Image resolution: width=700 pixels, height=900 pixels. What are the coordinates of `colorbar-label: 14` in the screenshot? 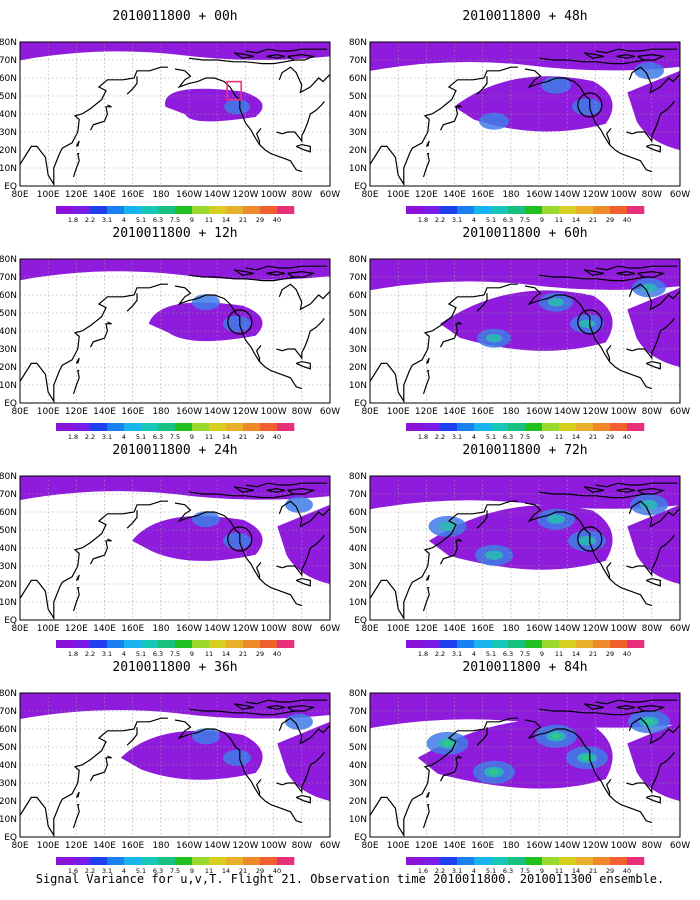 It's located at (576, 437).